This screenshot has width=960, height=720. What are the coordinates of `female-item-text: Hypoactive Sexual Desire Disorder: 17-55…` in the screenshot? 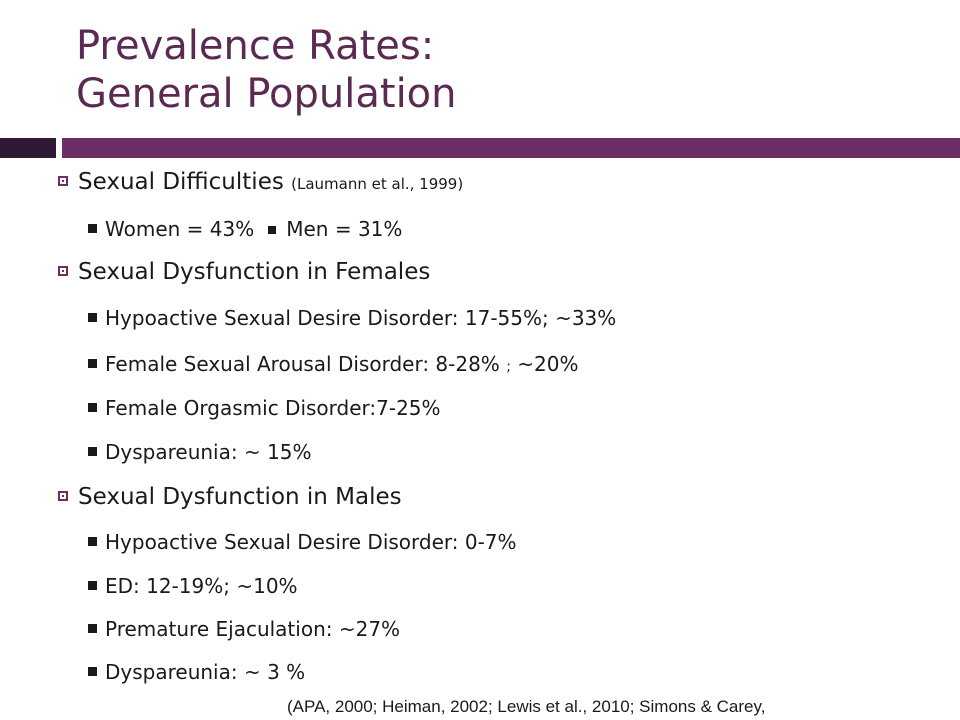 It's located at (361, 318).